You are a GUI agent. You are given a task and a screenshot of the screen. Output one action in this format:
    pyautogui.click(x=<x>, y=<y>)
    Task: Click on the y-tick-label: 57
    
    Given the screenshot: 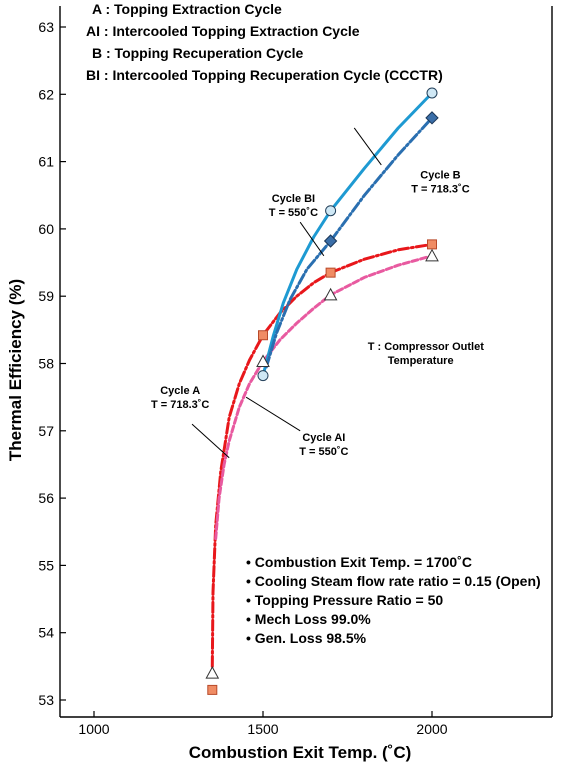 What is the action you would take?
    pyautogui.click(x=46, y=431)
    